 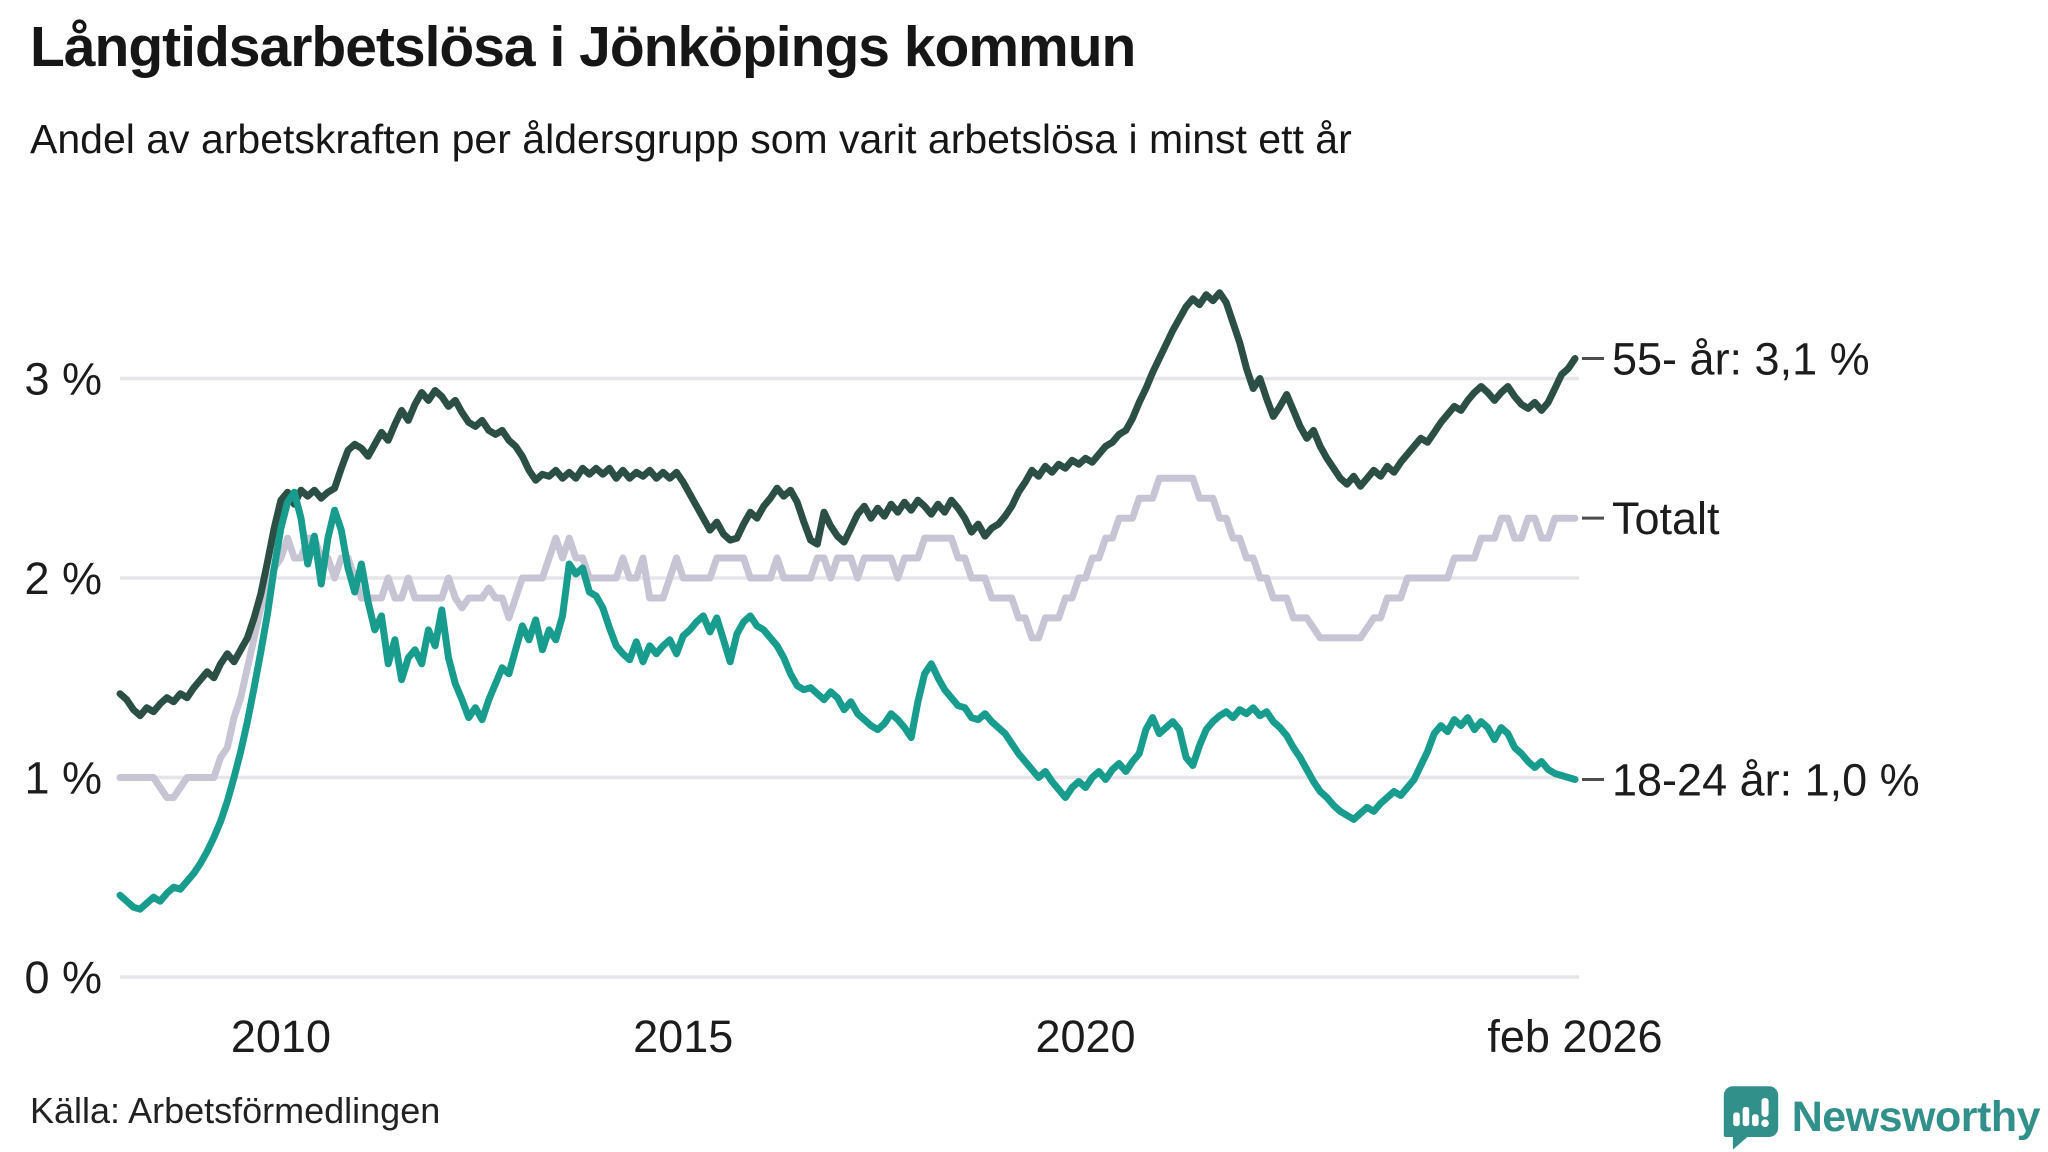 What do you see at coordinates (1916, 1116) in the screenshot?
I see `brand-wordmark: Newsworthy` at bounding box center [1916, 1116].